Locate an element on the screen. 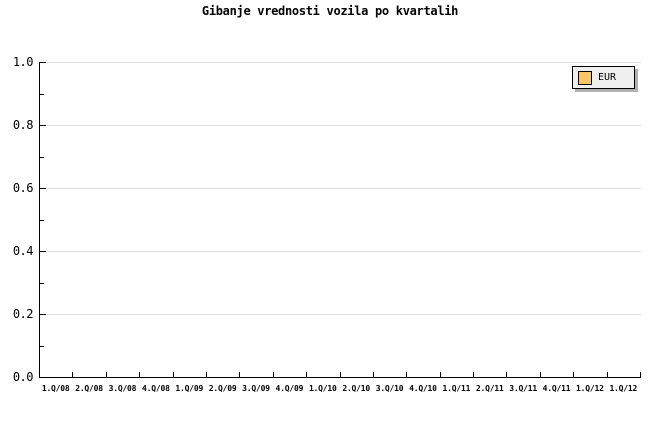 This screenshot has width=660, height=440. x-tick-label: 2.Q/10 is located at coordinates (356, 388).